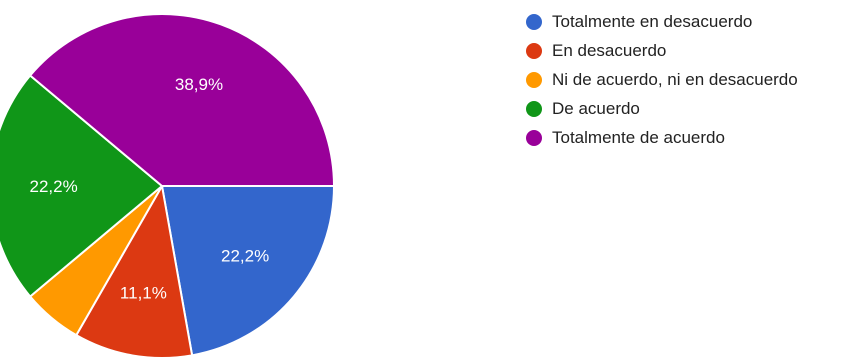 The width and height of the screenshot is (846, 364). I want to click on legend-label: Totalmente en desacuerdo, so click(652, 21).